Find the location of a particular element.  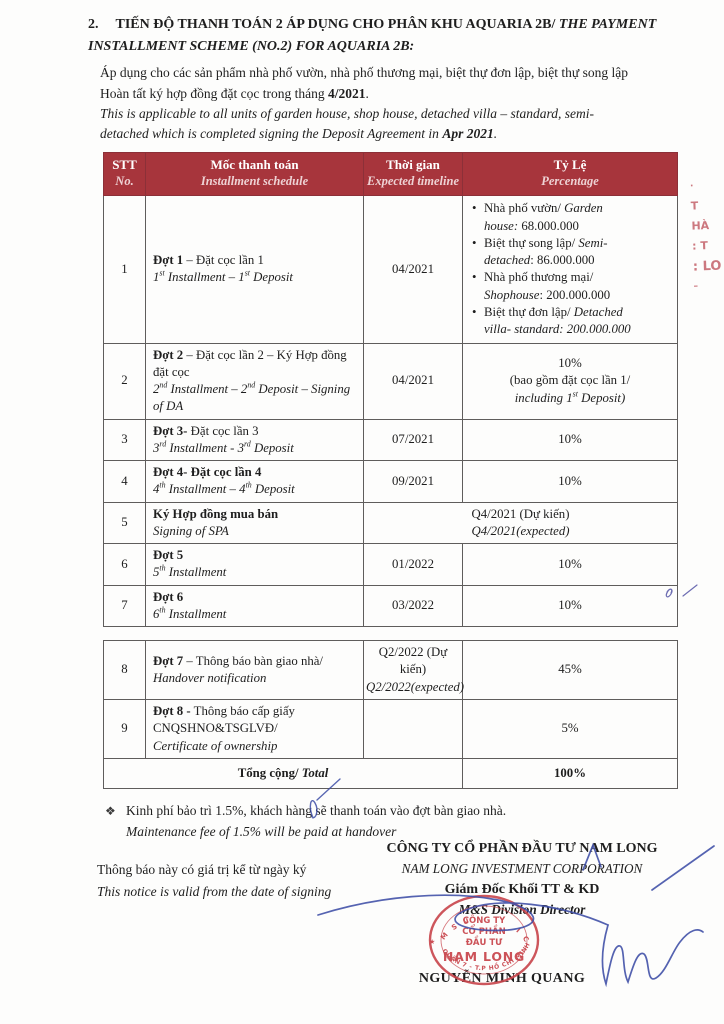

cell-timeline-percentage: Q4/2021 (Dự kiến) Q4/2021(expected) is located at coordinates (520, 523).